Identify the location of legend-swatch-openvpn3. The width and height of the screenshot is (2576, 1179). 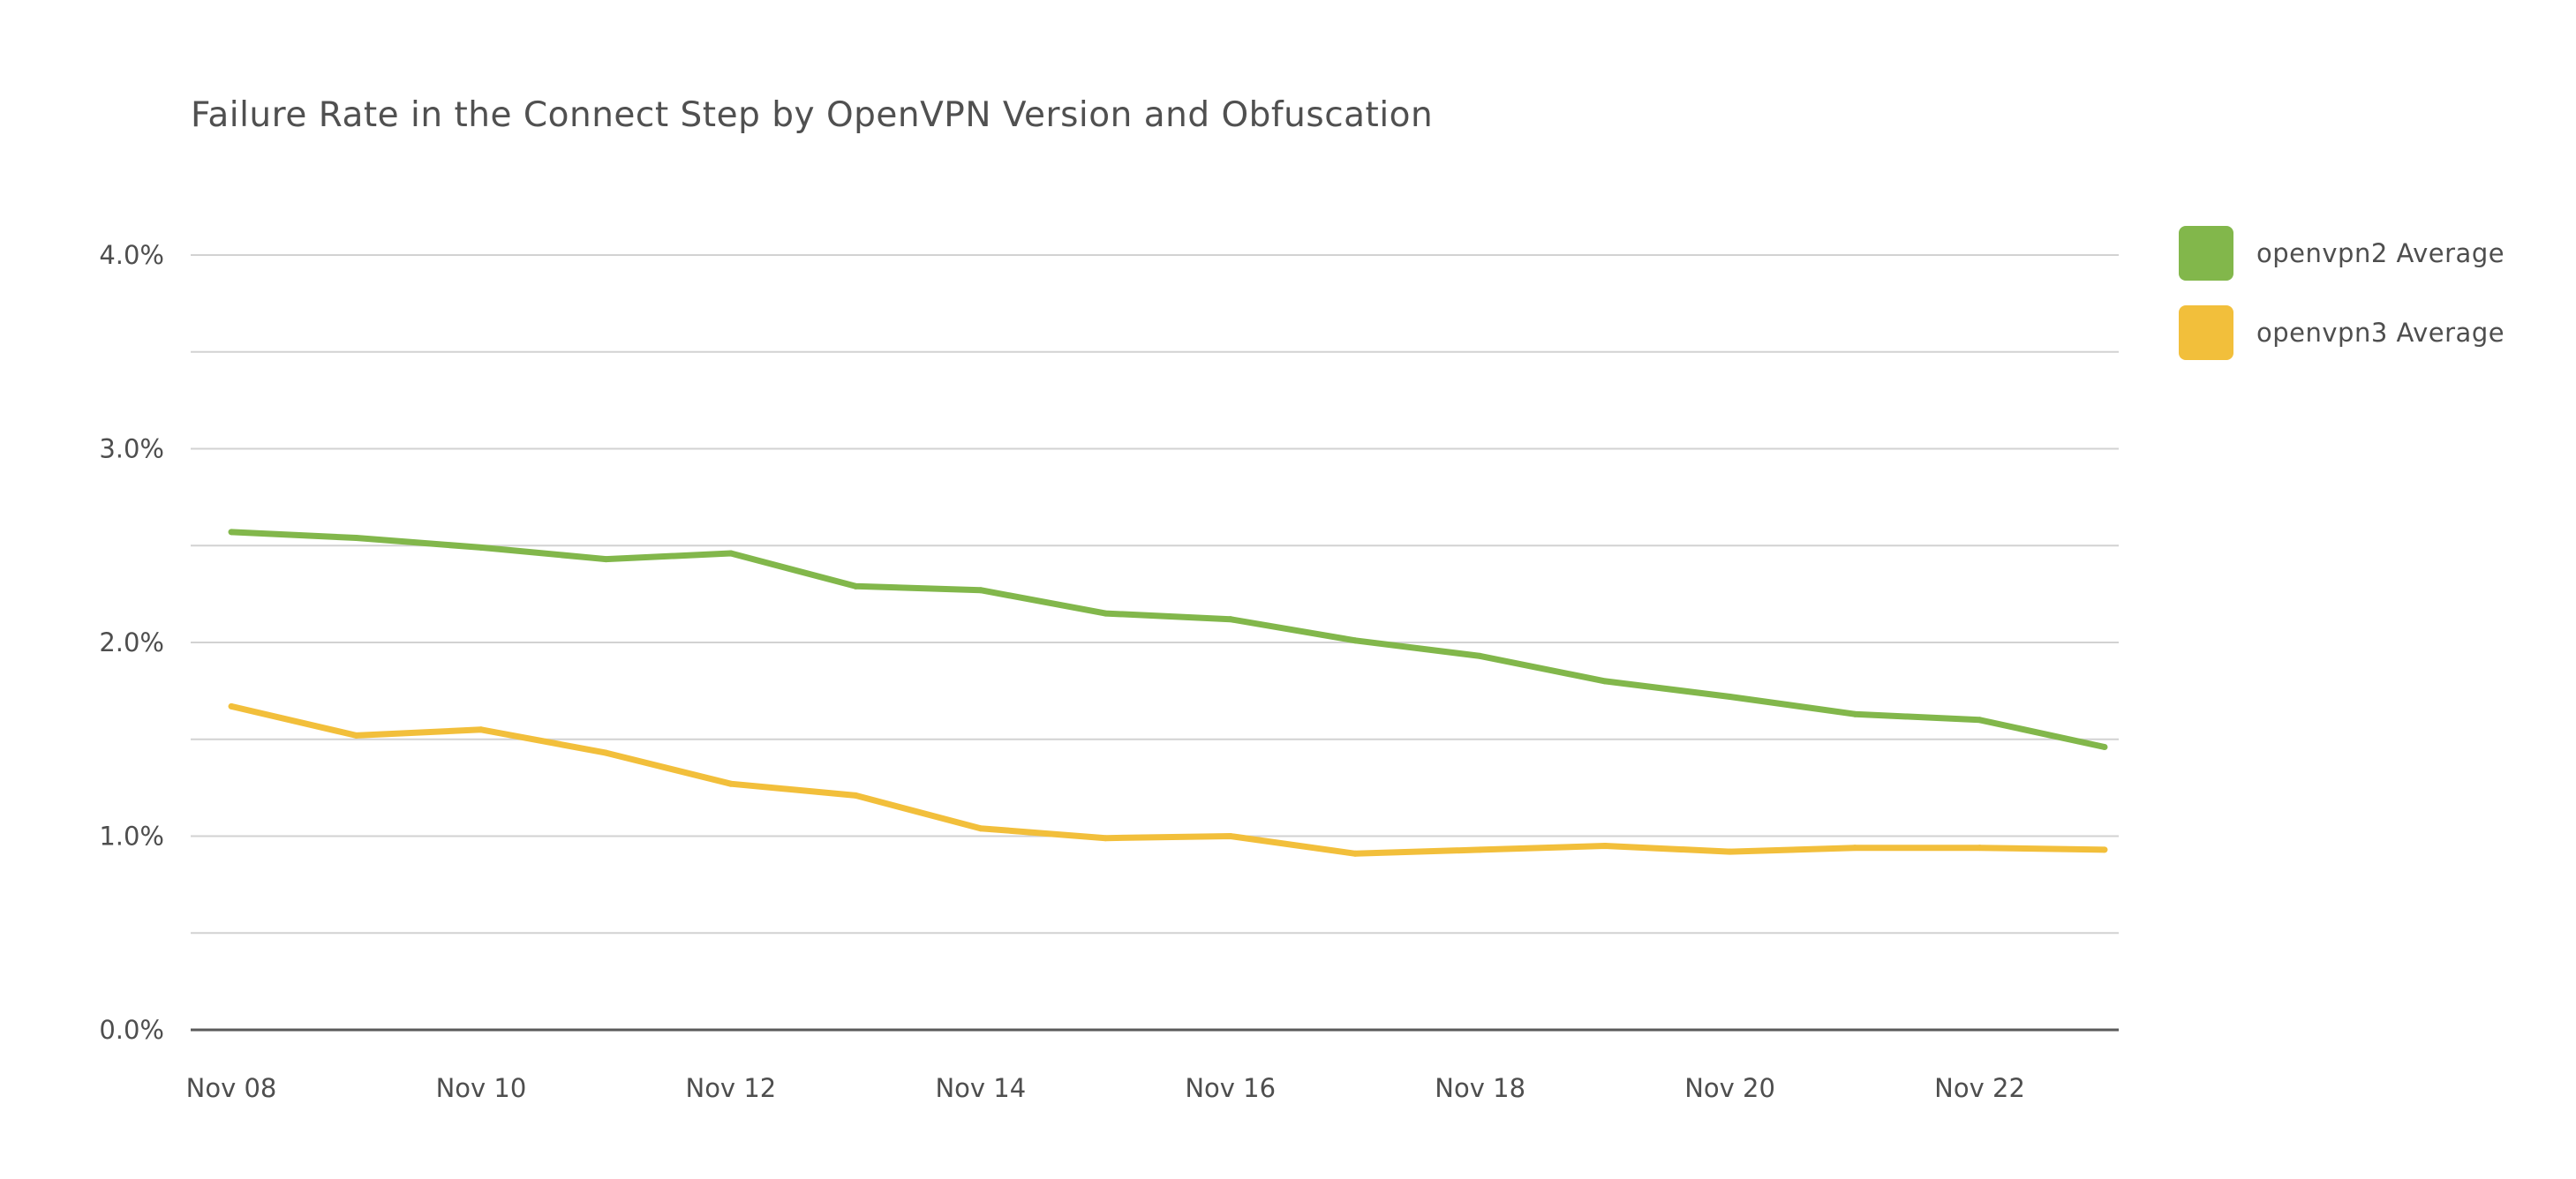
(2206, 332).